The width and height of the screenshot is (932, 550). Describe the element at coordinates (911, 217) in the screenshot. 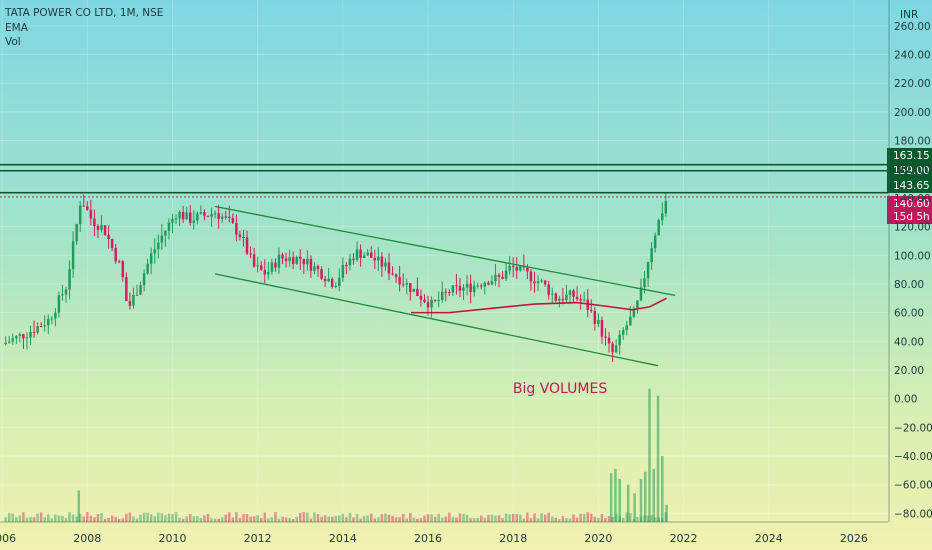

I see `countdown-label: 15d 5h` at that location.